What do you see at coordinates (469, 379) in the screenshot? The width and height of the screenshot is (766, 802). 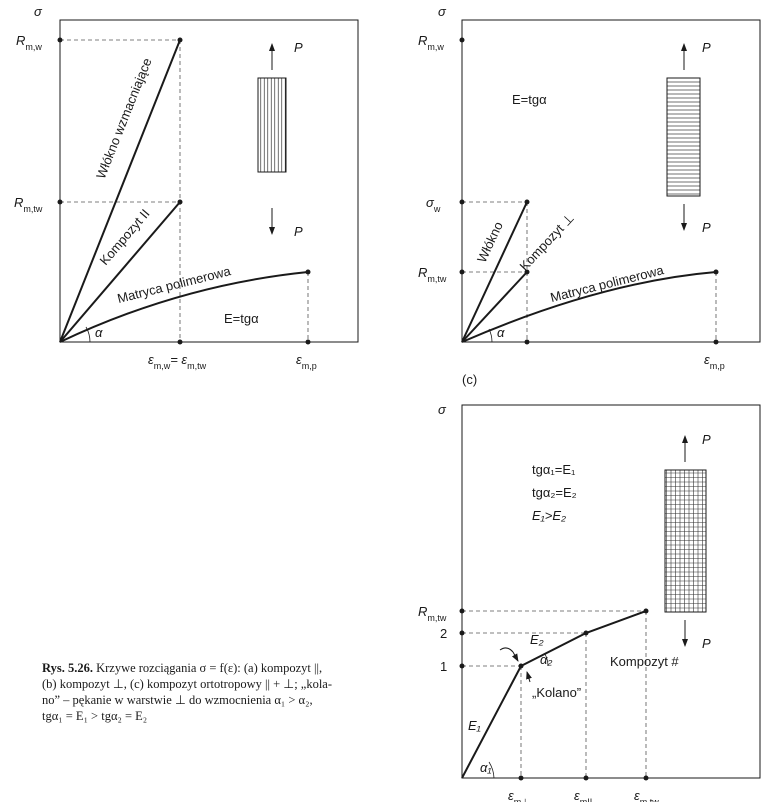 I see `panel-tag: (c)` at bounding box center [469, 379].